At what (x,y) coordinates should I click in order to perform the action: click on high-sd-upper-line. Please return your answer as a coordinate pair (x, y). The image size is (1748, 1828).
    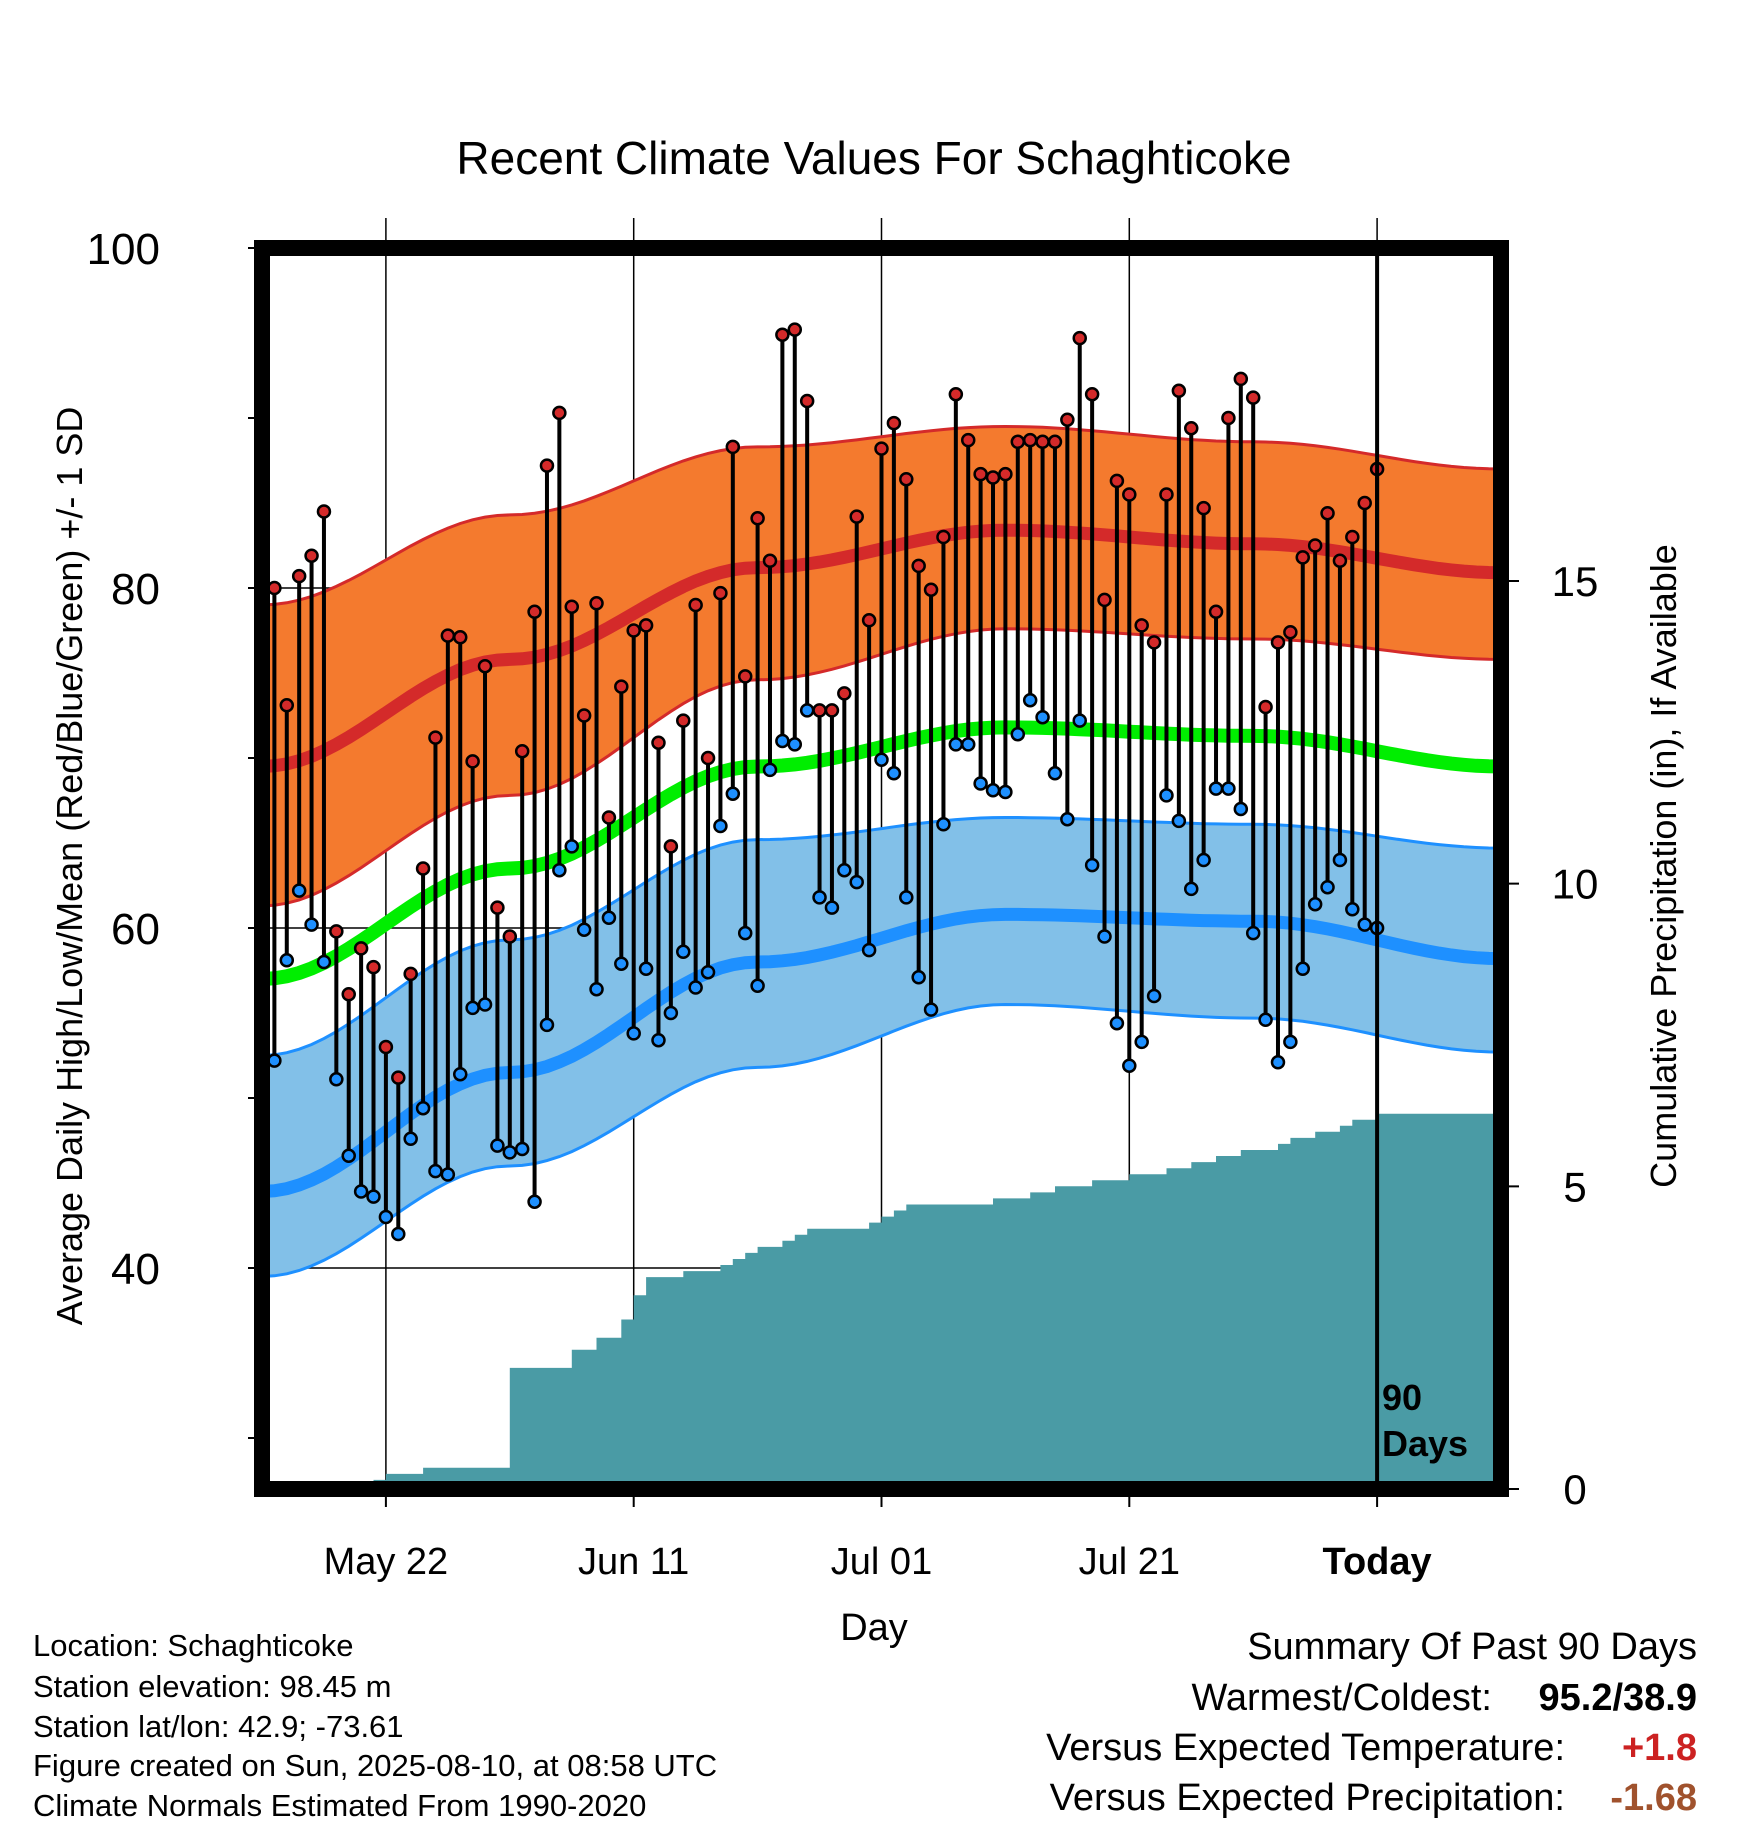
    Looking at the image, I should click on (881, 515).